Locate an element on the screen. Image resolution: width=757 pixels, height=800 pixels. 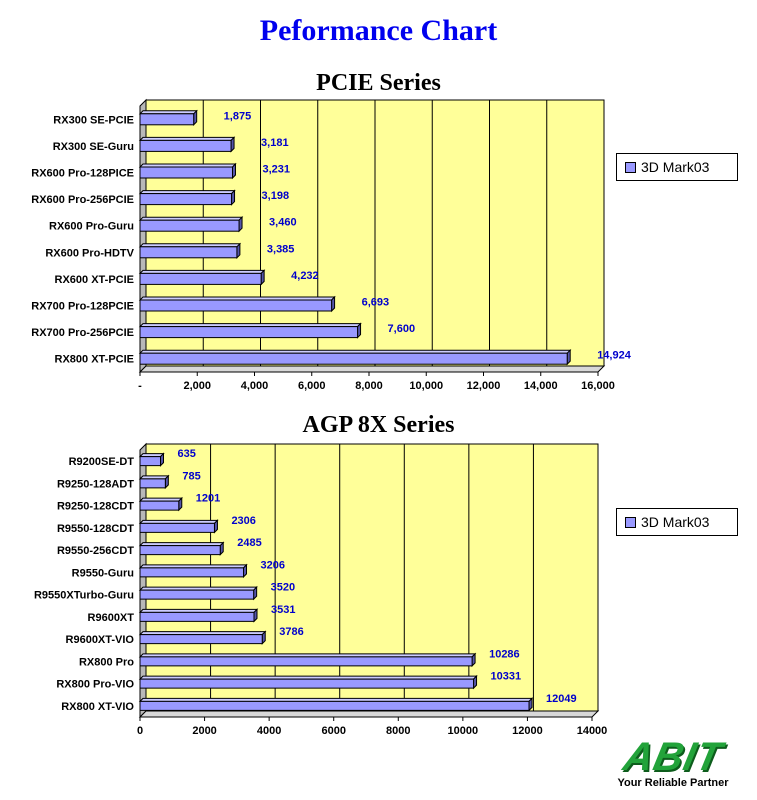
pcie-category-label: RX600 Pro-HDTV is located at coordinates (89, 253).